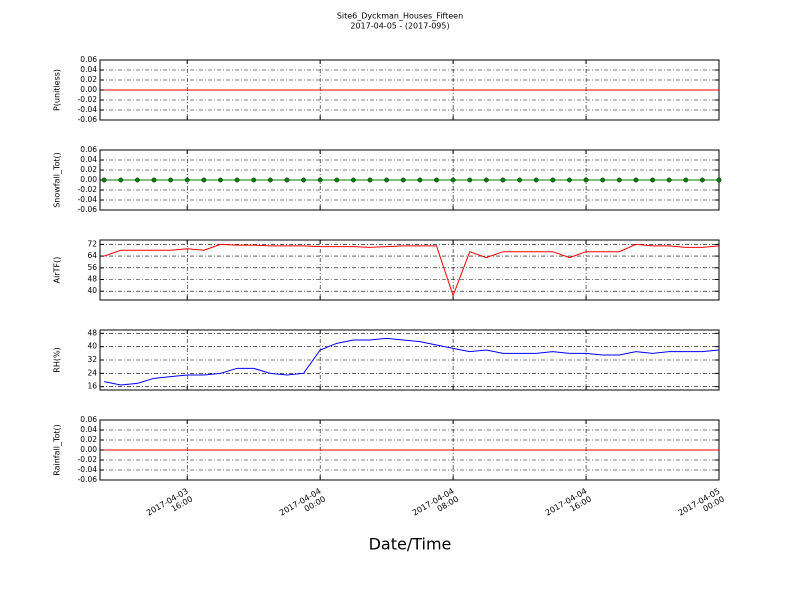 This screenshot has width=800, height=600. I want to click on y-tick-label: 16, so click(92, 386).